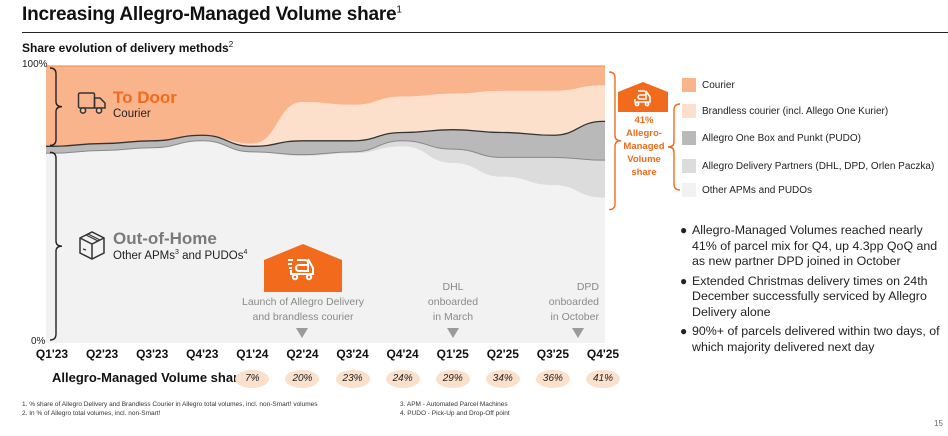 This screenshot has width=948, height=436. I want to click on x-tick-label: Q2'23, so click(102, 354).